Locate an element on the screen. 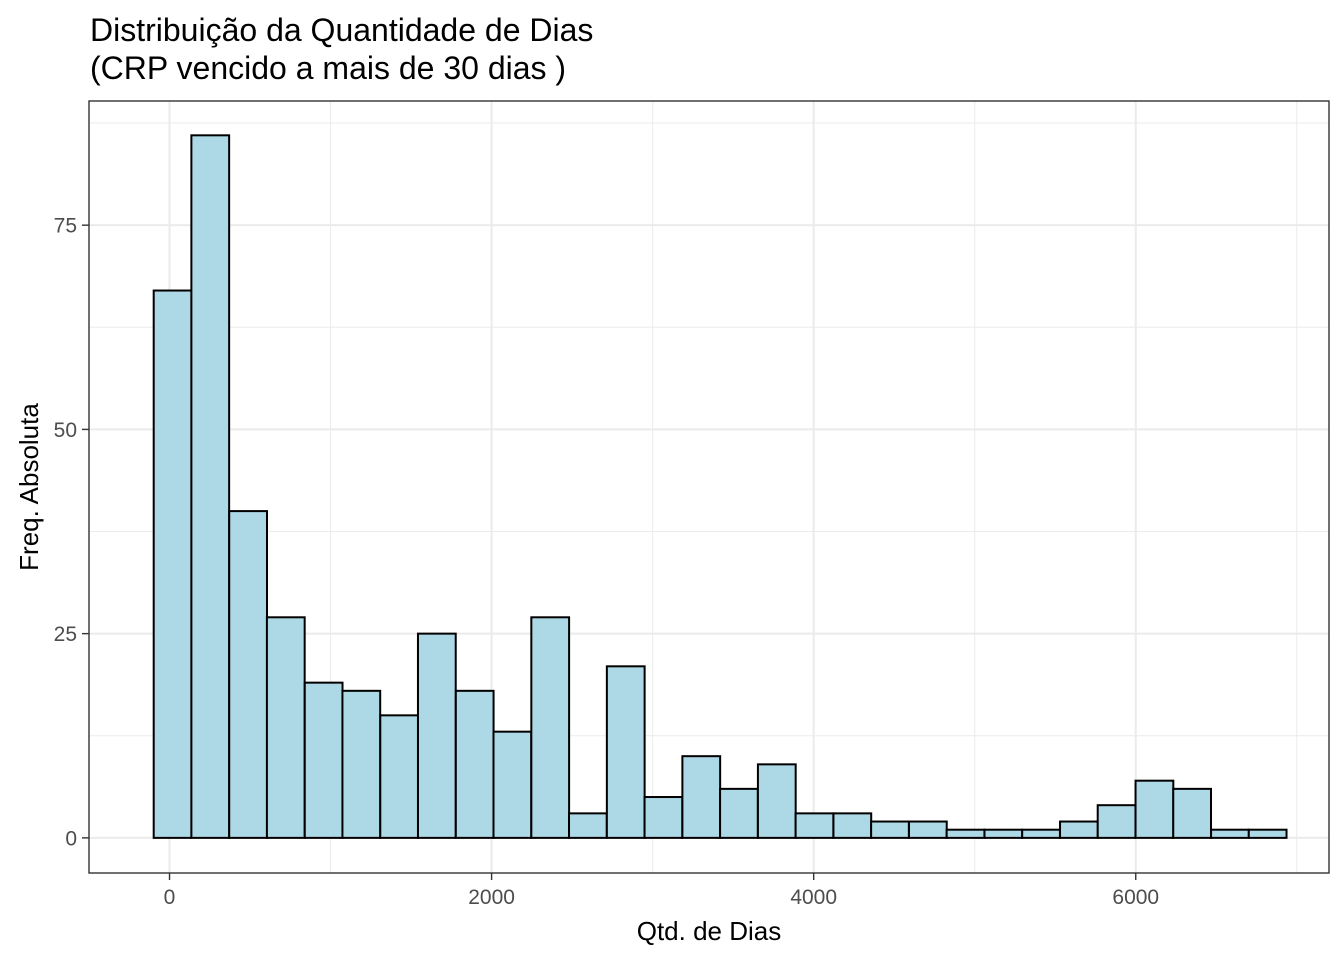 Image resolution: width=1344 pixels, height=960 pixels. x-tick-label: 2000 is located at coordinates (491, 897).